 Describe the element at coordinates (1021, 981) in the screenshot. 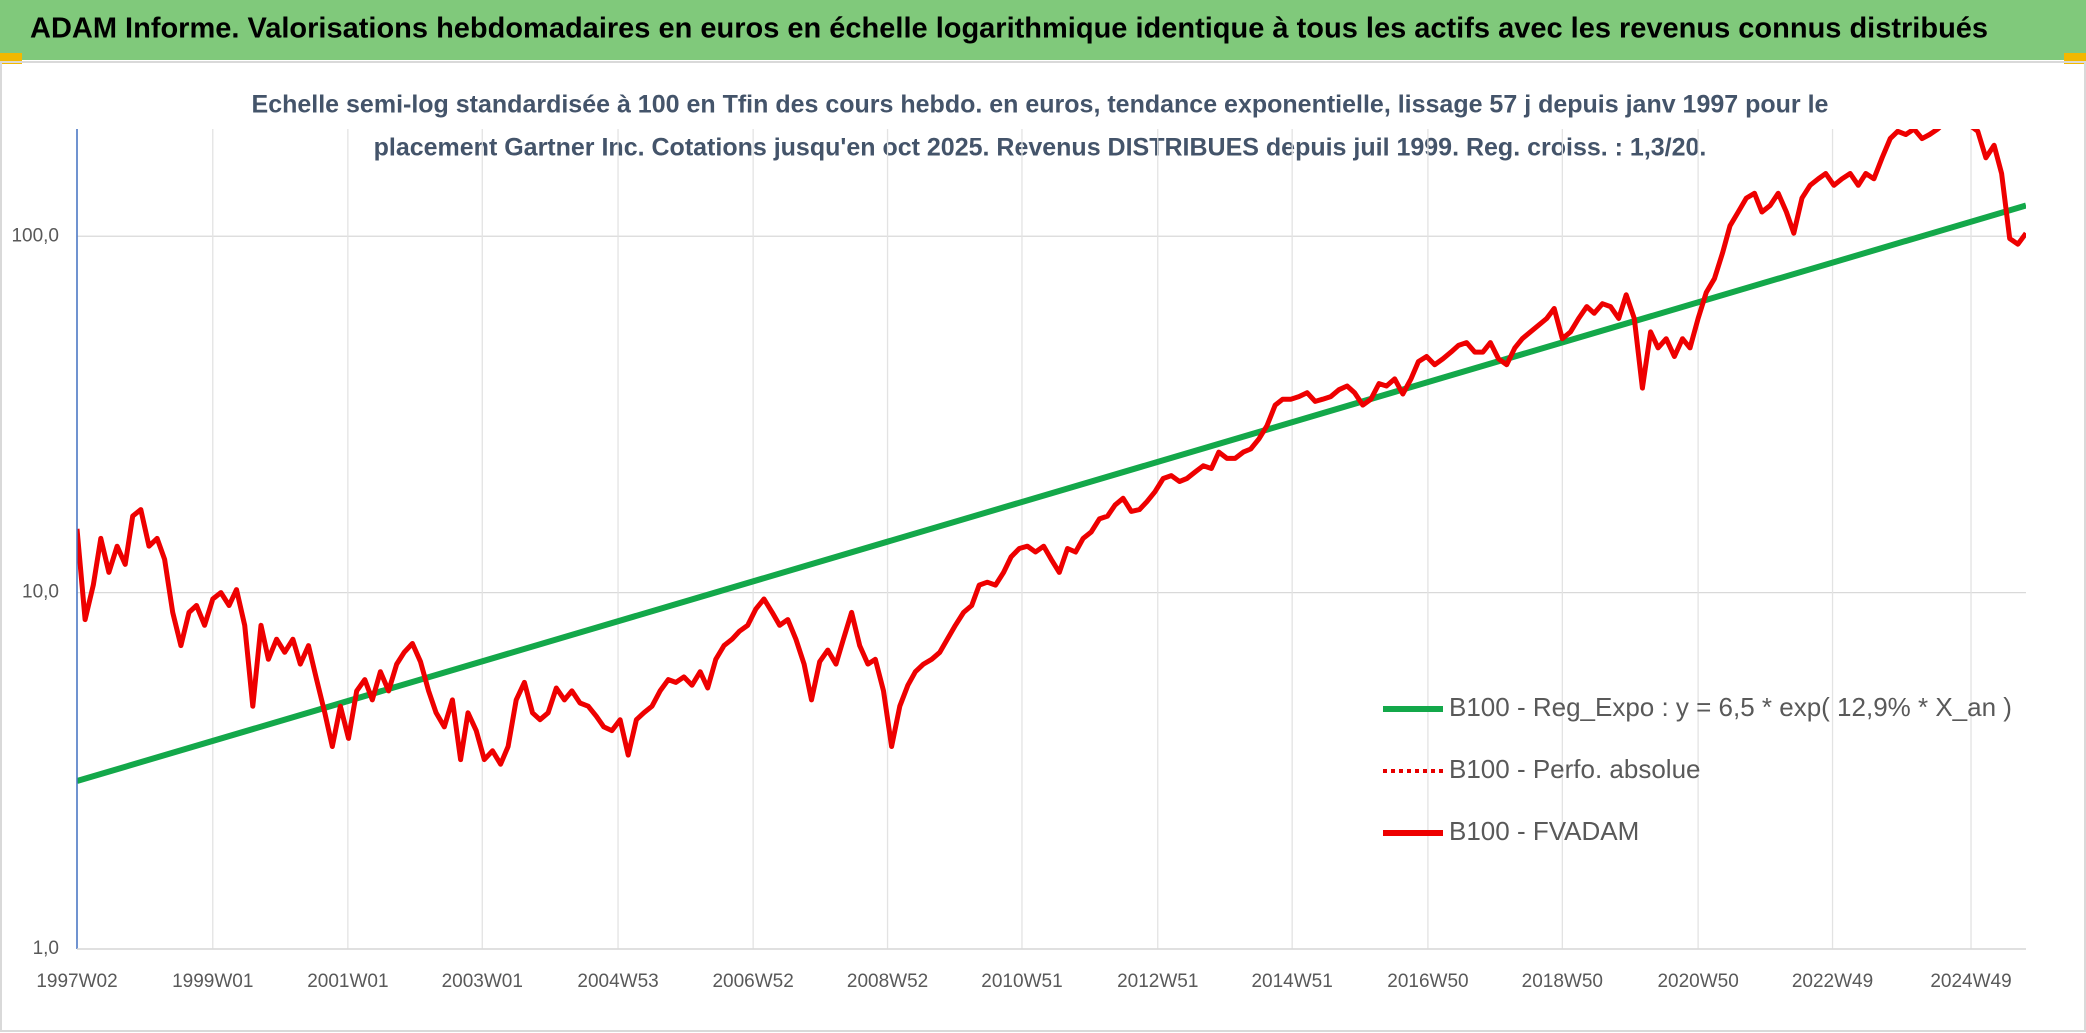

I see `x-tick-label: 2010W51` at that location.